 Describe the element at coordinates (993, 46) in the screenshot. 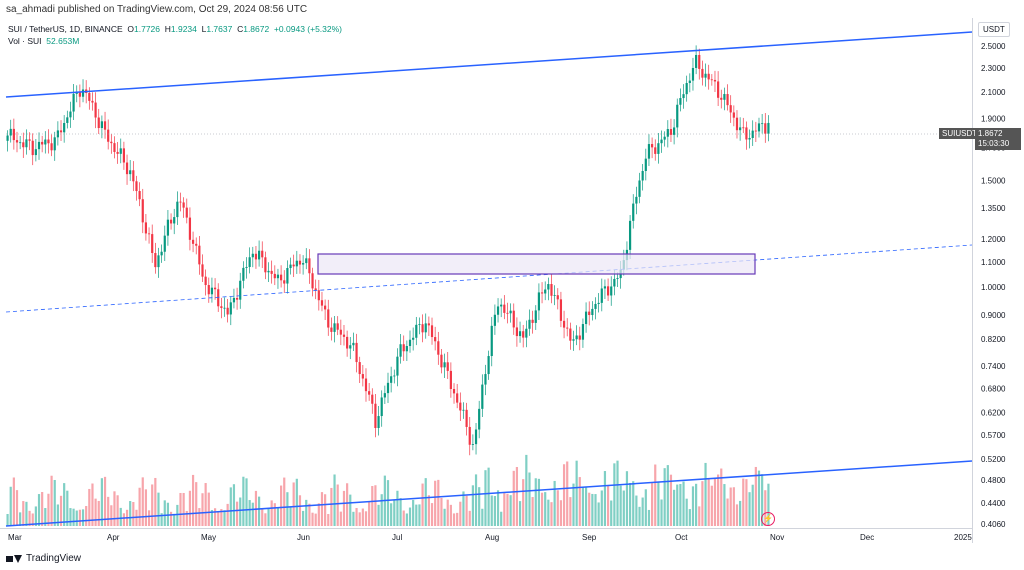

I see `price-tick-label: 2.5000` at that location.